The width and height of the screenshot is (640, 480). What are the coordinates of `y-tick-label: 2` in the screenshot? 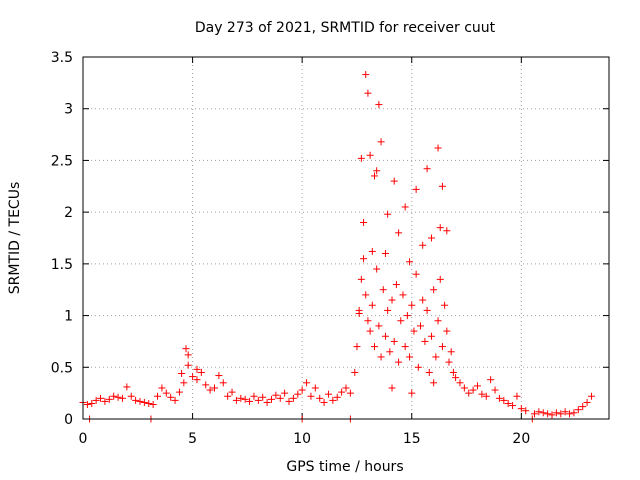 It's located at (68, 213).